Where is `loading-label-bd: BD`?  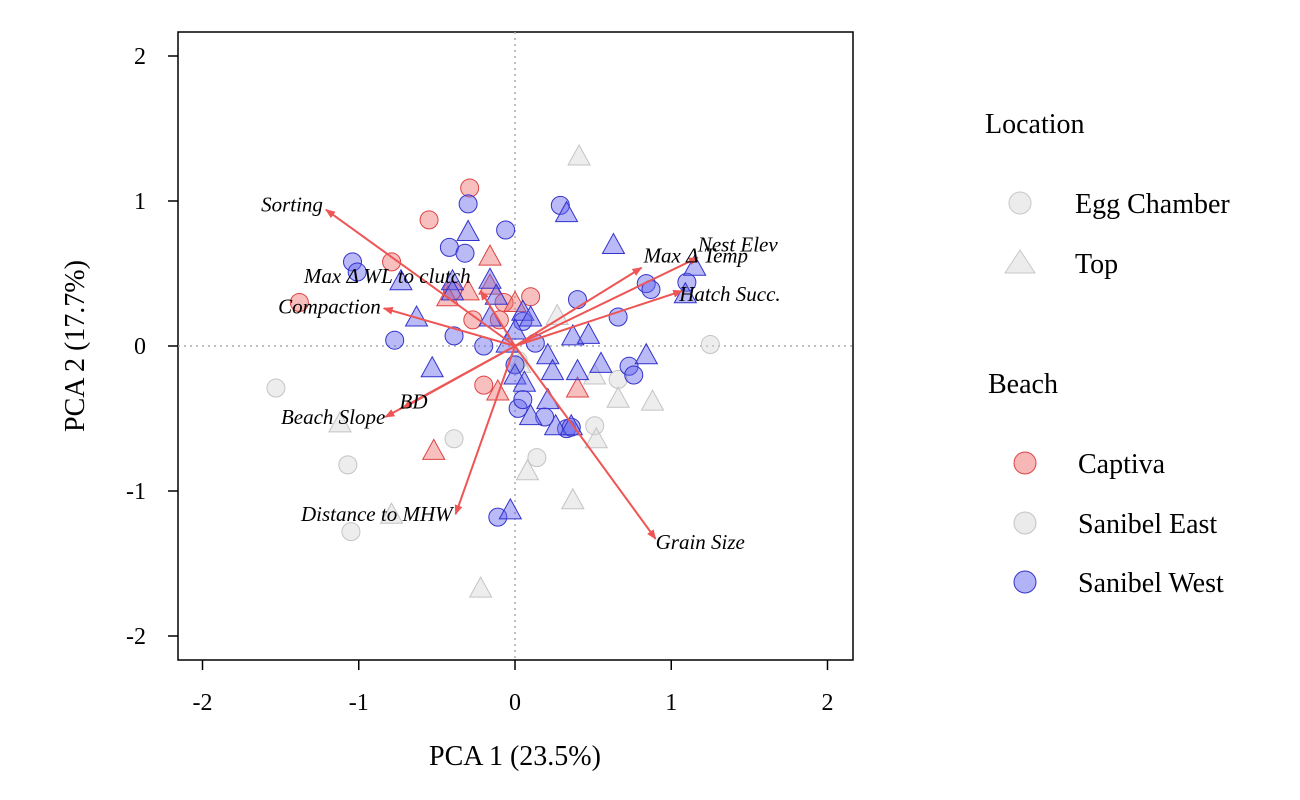 loading-label-bd: BD is located at coordinates (414, 401).